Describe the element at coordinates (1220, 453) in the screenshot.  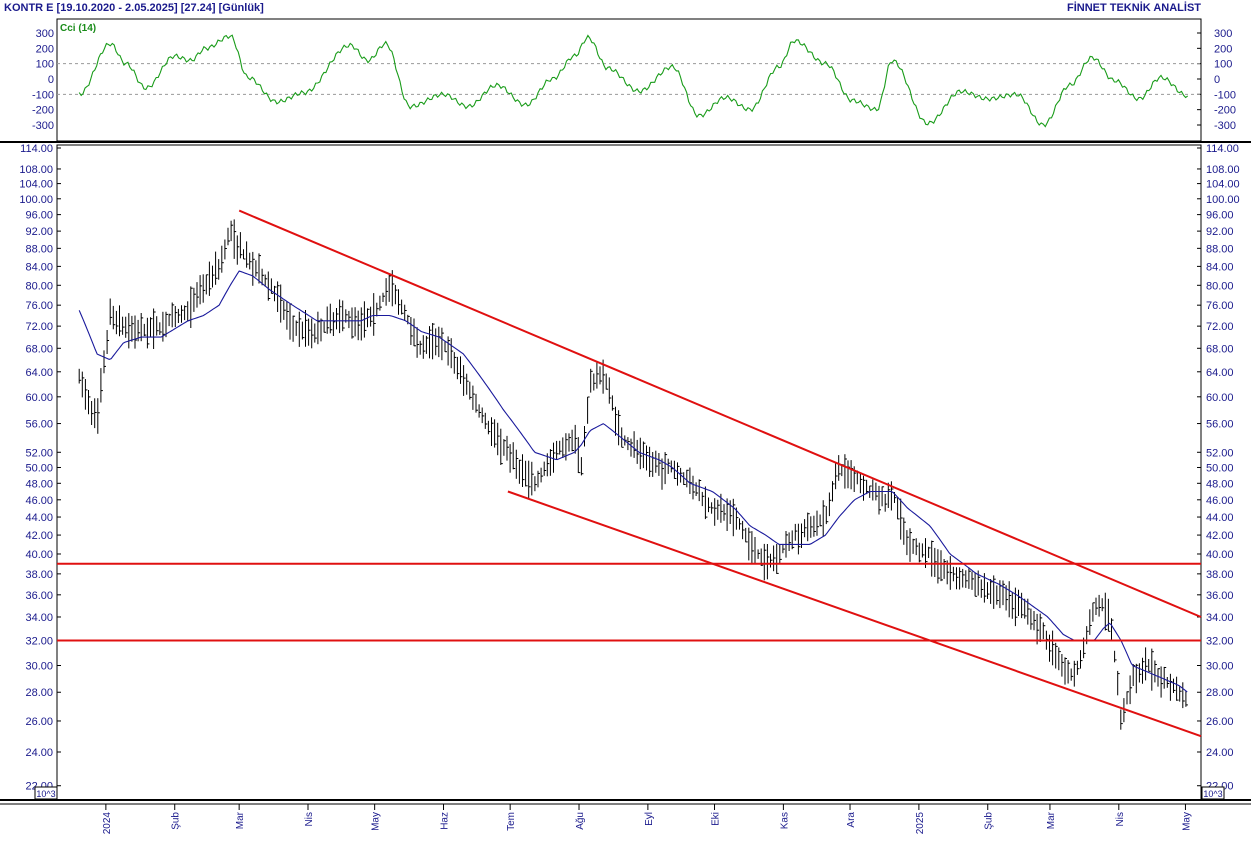
I see `price-tick-right: 52.00` at that location.